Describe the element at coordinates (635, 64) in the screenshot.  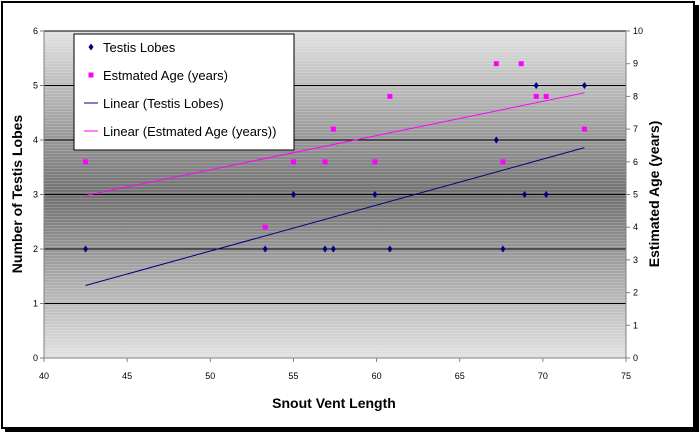
I see `y2-tick-label: 9` at that location.